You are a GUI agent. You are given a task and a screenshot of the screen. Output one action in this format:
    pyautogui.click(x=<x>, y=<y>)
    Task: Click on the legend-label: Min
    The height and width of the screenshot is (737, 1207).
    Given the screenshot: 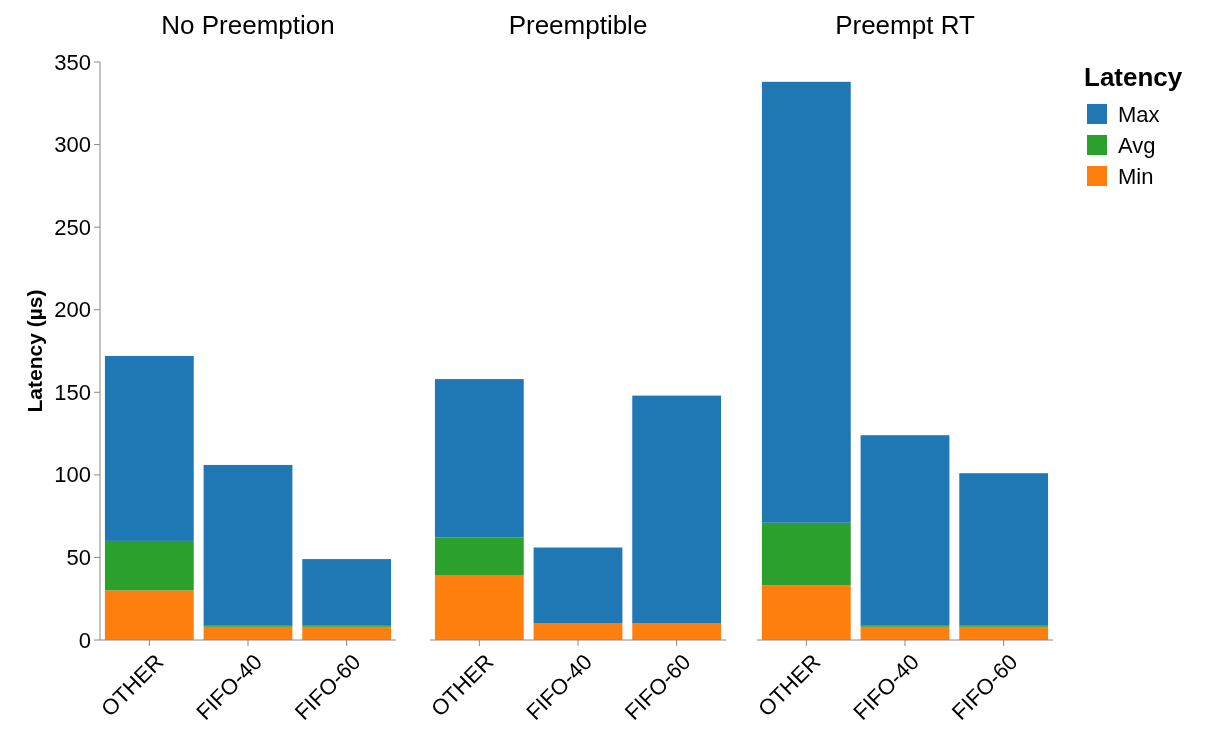 What is the action you would take?
    pyautogui.click(x=1136, y=176)
    